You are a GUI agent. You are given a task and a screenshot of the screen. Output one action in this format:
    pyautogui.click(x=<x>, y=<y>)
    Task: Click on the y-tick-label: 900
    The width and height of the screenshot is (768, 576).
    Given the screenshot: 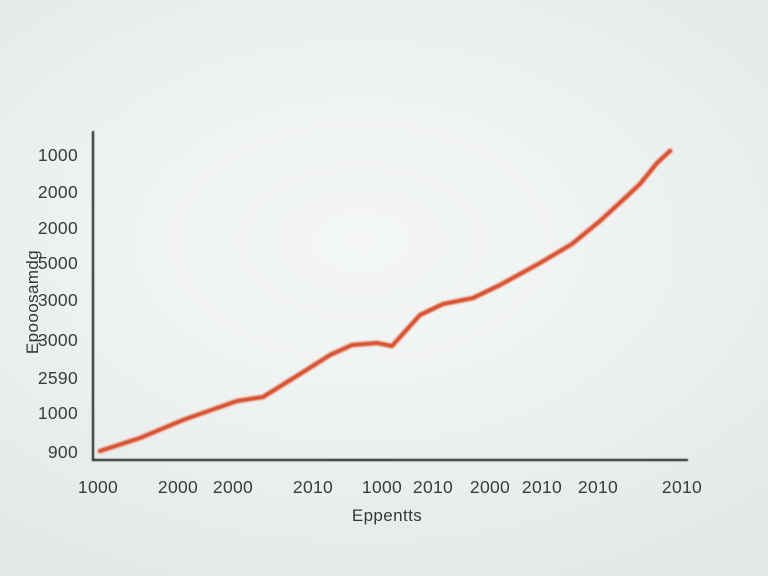 What is the action you would take?
    pyautogui.click(x=63, y=452)
    